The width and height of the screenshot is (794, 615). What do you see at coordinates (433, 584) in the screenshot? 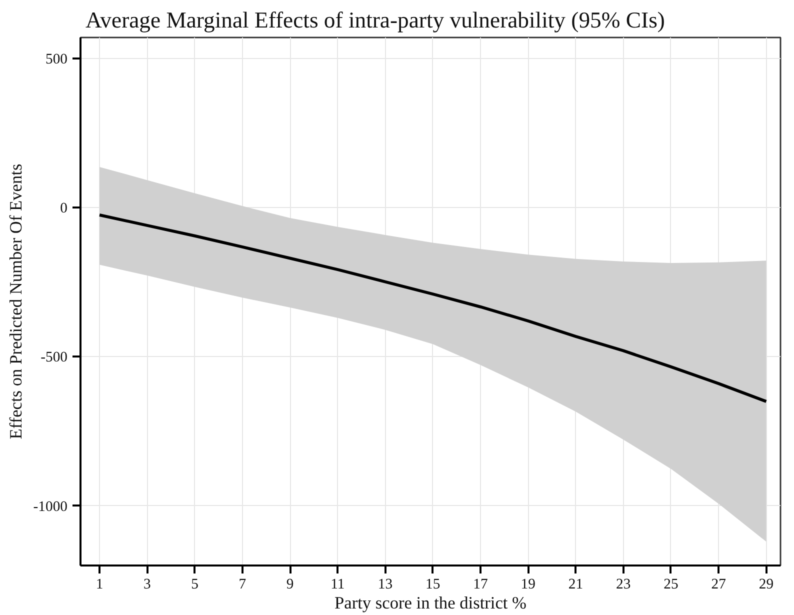
I see `x-tick-label: 15` at bounding box center [433, 584].